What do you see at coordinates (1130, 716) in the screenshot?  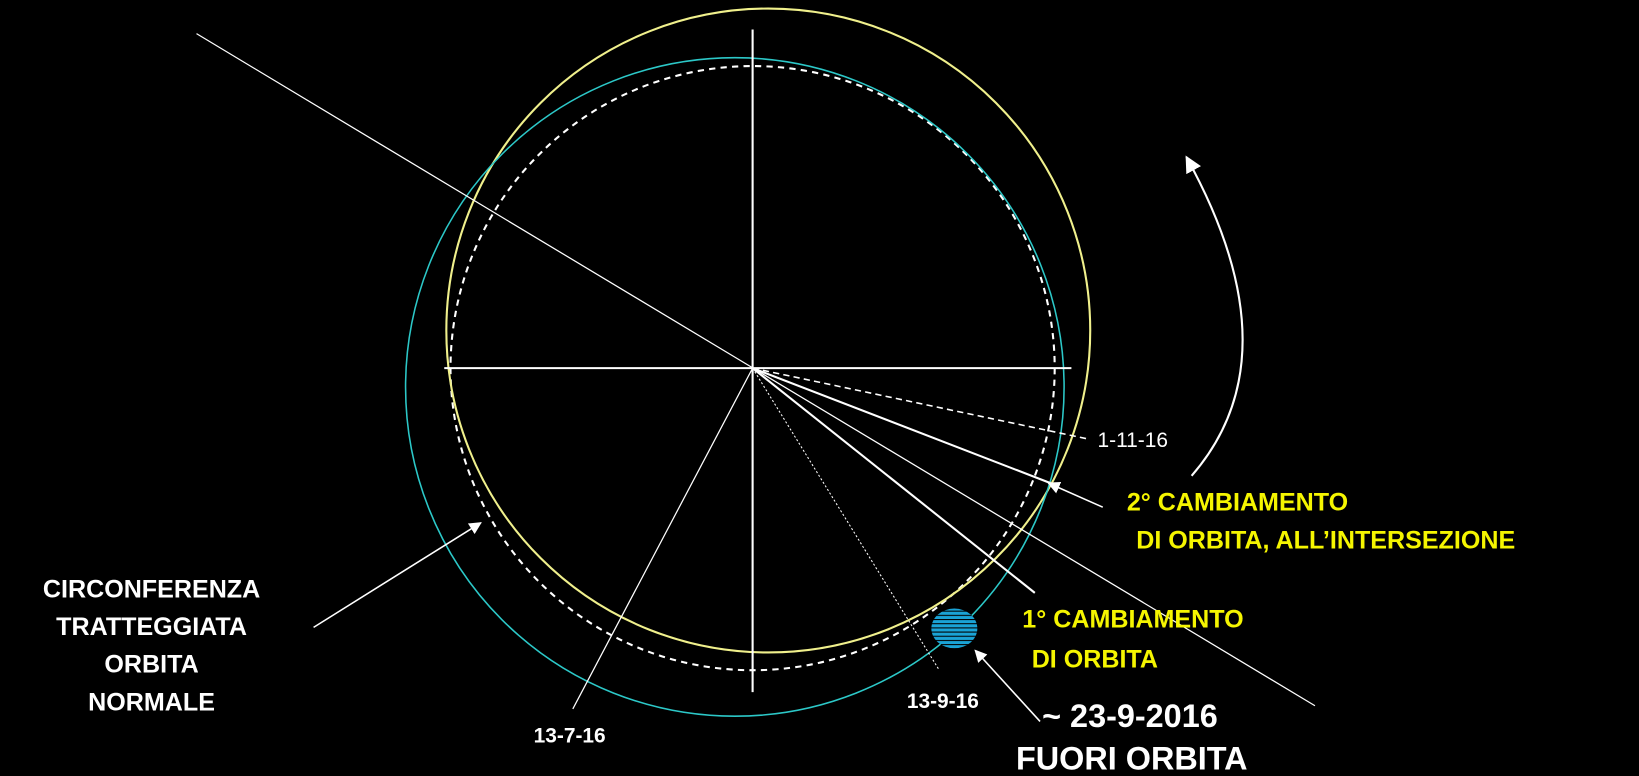 I see `event-label: ~ 23-9-2016` at bounding box center [1130, 716].